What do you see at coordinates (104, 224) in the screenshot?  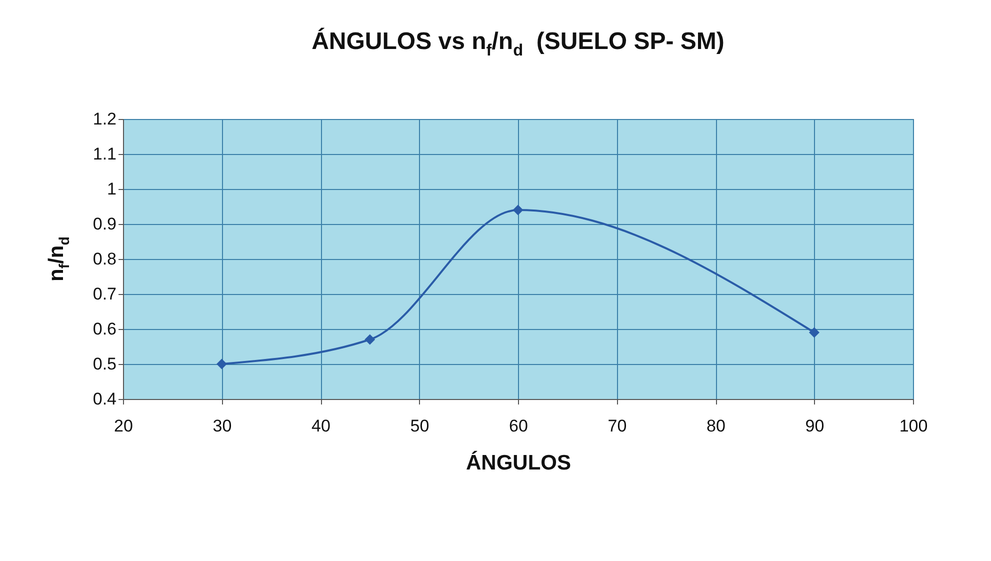 I see `y-tick-label: 0.9` at bounding box center [104, 224].